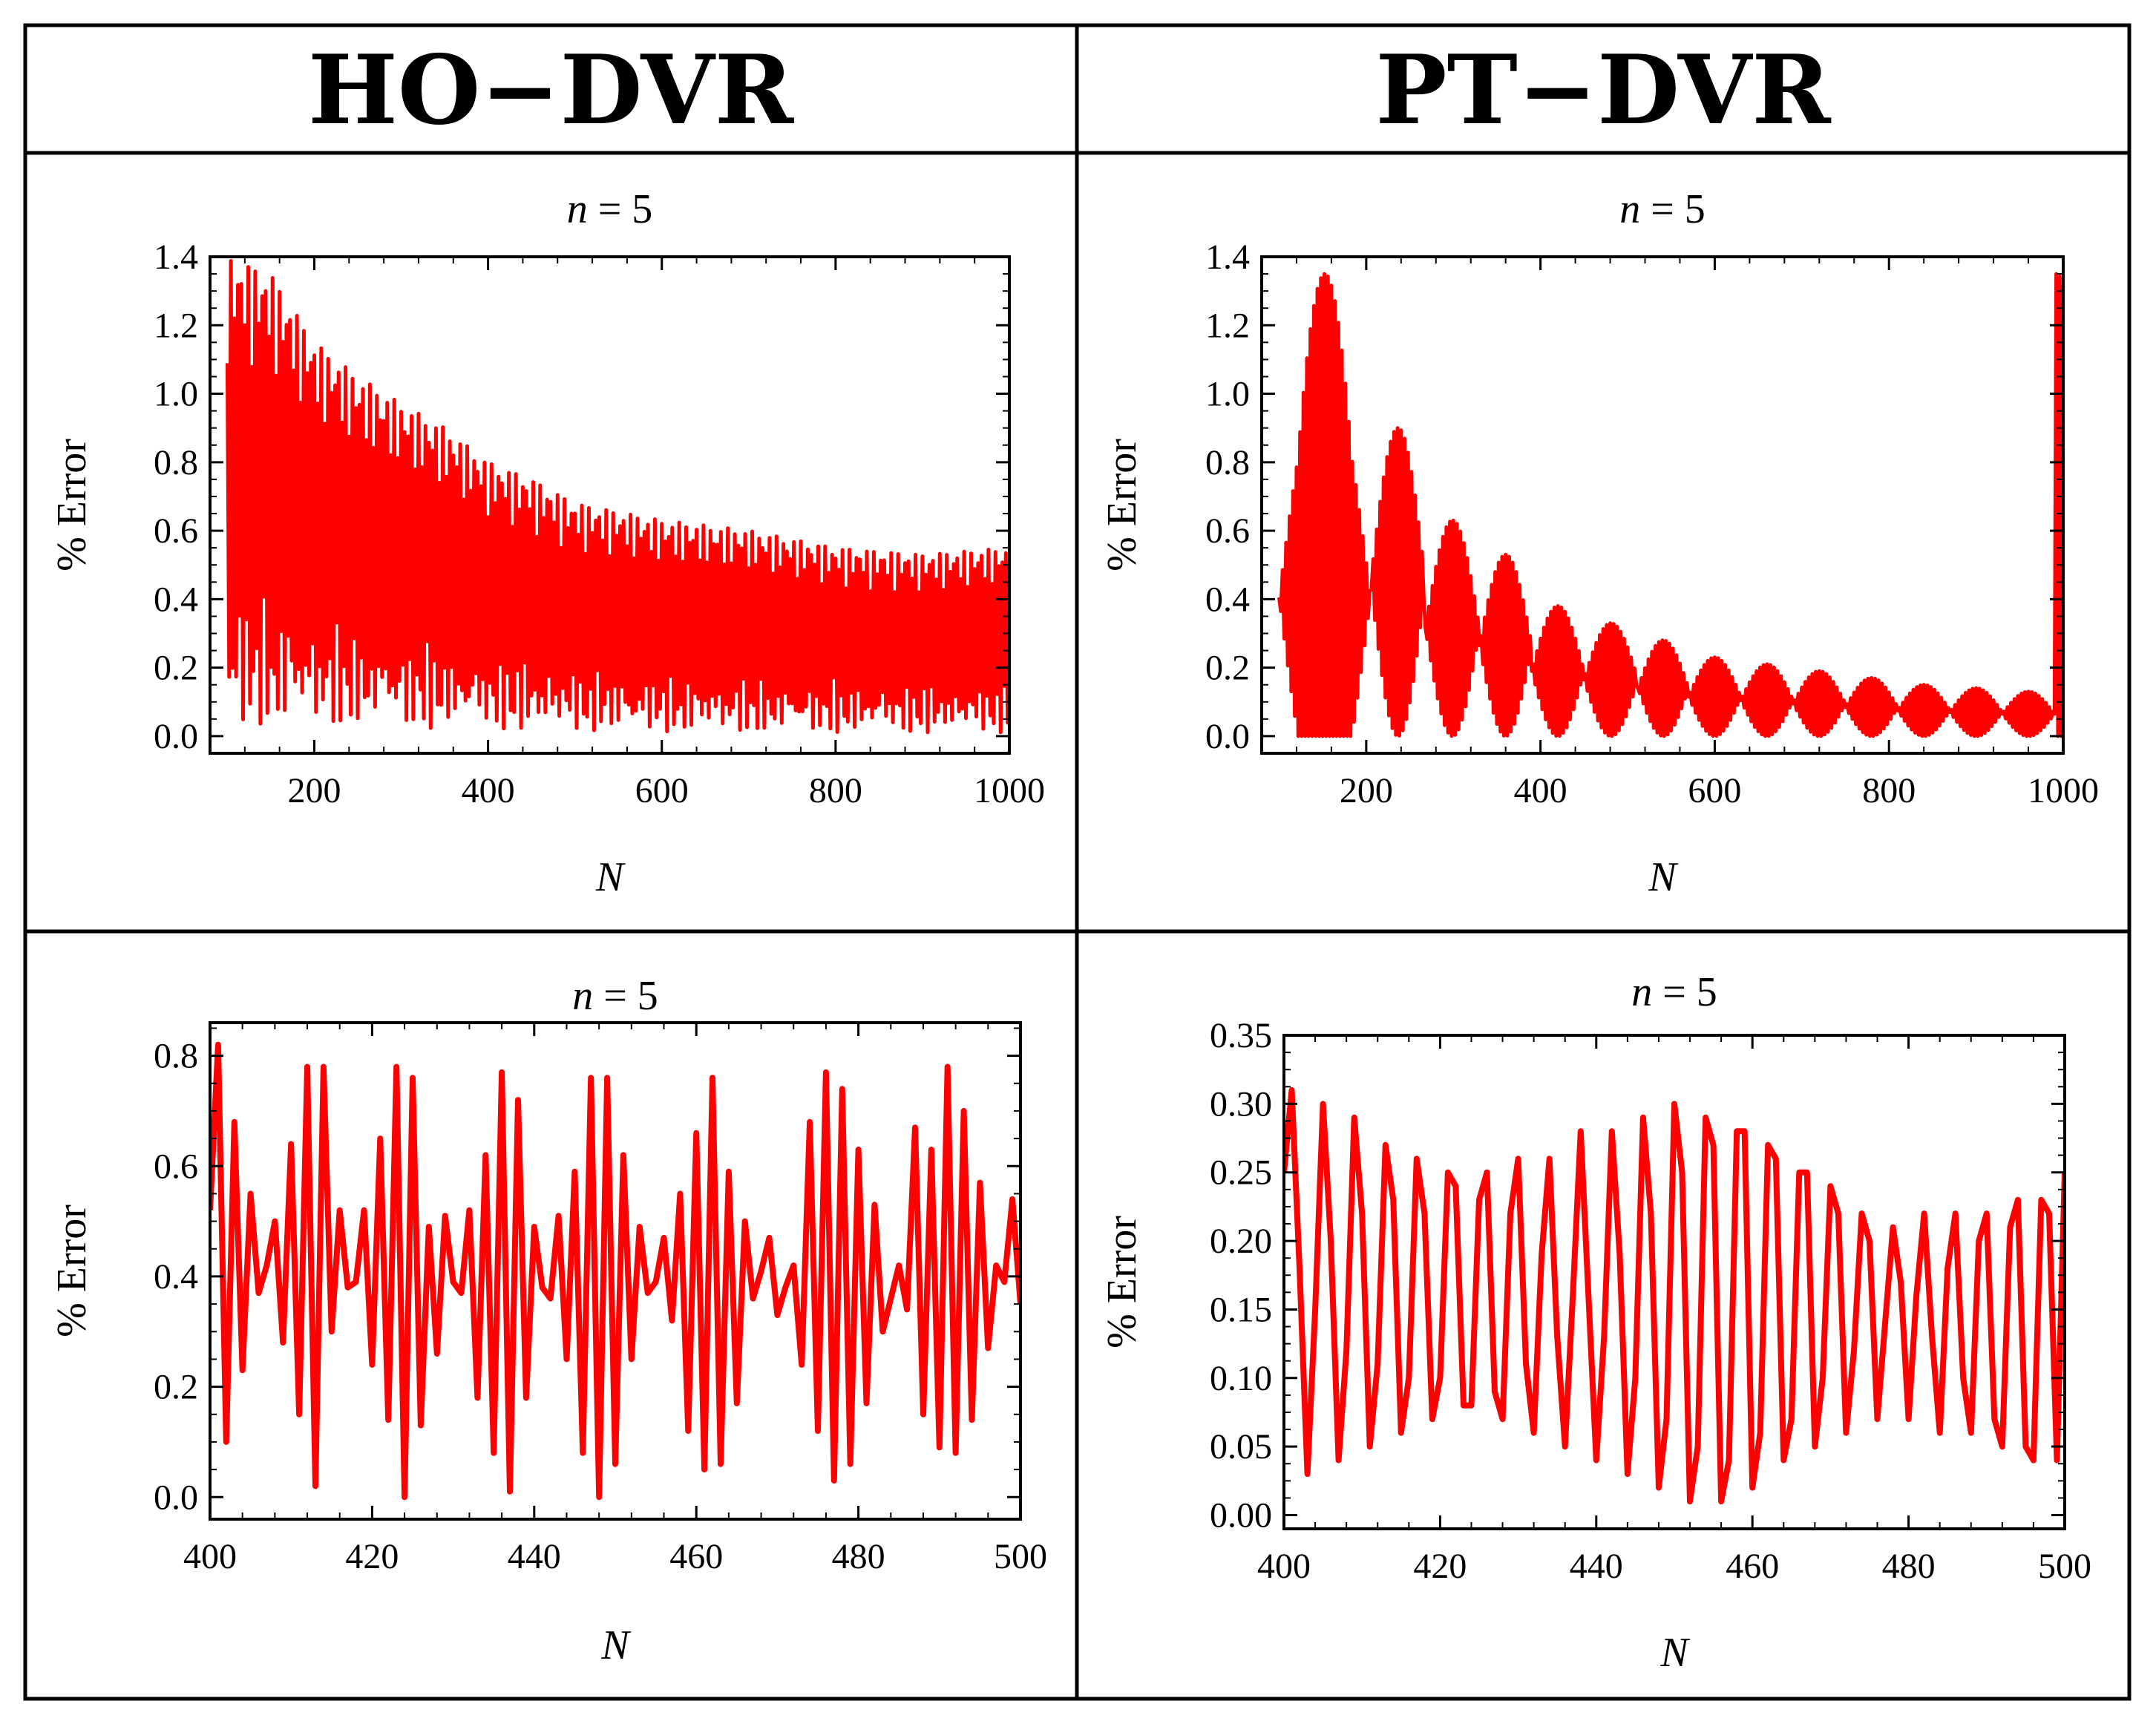  What do you see at coordinates (1241, 1446) in the screenshot?
I see `y-tick-label: 0.05` at bounding box center [1241, 1446].